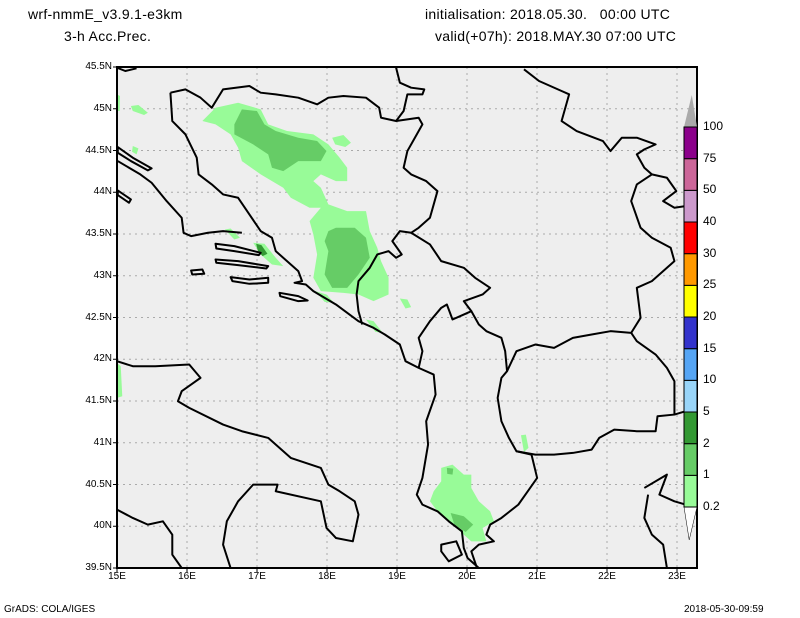 The image size is (800, 618). Describe the element at coordinates (98, 66) in the screenshot. I see `lat-label: 45.5N` at that location.